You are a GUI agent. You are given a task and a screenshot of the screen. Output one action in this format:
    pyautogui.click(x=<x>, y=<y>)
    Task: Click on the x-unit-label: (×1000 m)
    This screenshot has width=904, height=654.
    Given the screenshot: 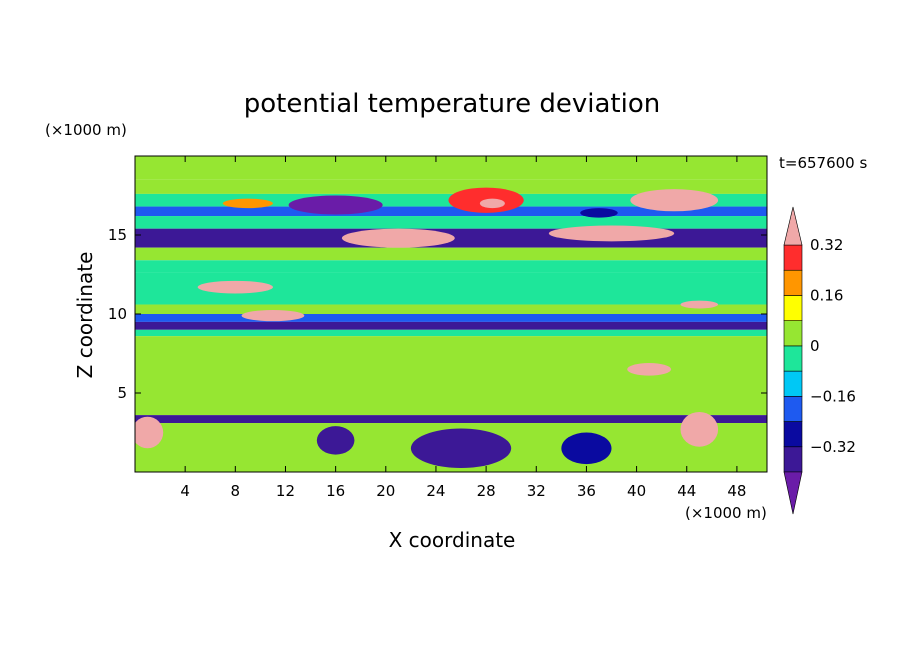 What is the action you would take?
    pyautogui.click(x=726, y=513)
    